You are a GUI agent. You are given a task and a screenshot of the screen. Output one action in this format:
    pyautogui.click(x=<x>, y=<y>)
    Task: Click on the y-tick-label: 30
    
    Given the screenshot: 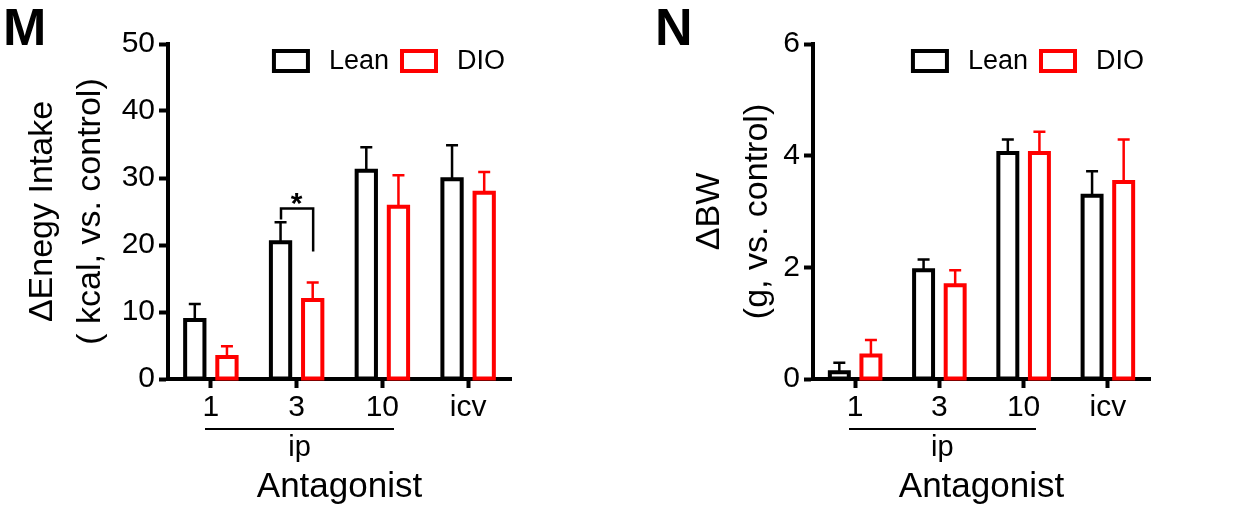 What is the action you would take?
    pyautogui.click(x=138, y=176)
    